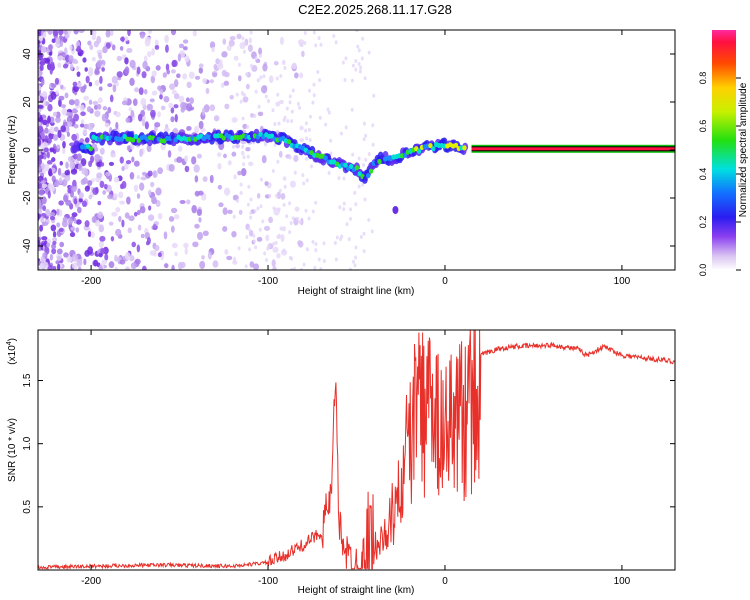 The image size is (750, 600). I want to click on snr-xlabel: Height of straight line (km), so click(356, 590).